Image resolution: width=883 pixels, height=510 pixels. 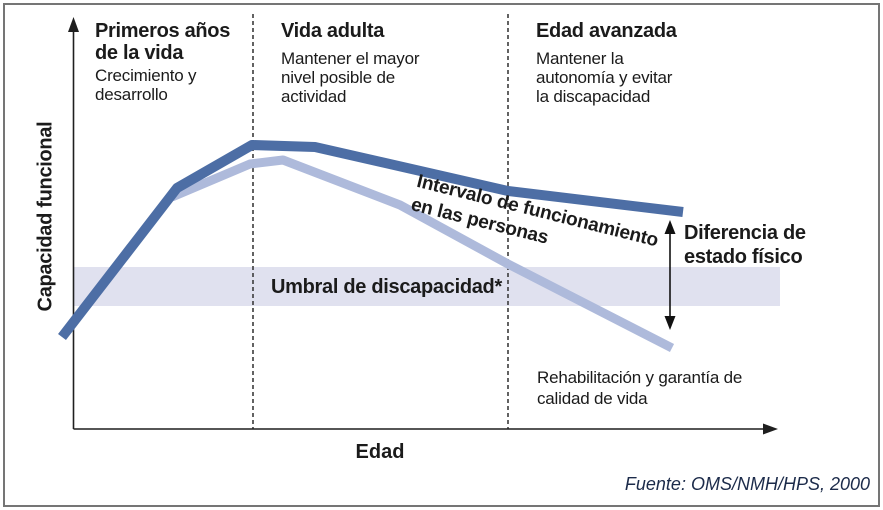 What do you see at coordinates (45, 216) in the screenshot?
I see `y-axis-label: Capacidad funcional` at bounding box center [45, 216].